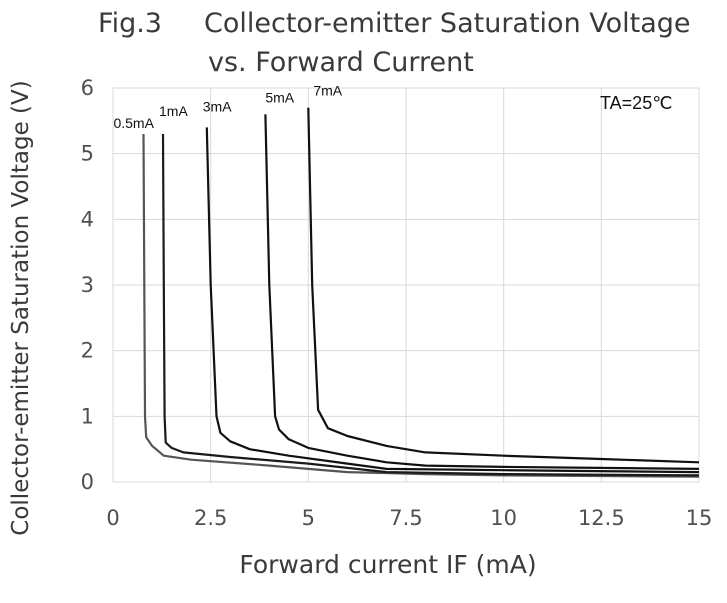 The width and height of the screenshot is (727, 603). What do you see at coordinates (87, 416) in the screenshot?
I see `y-tick-label: 1` at bounding box center [87, 416].